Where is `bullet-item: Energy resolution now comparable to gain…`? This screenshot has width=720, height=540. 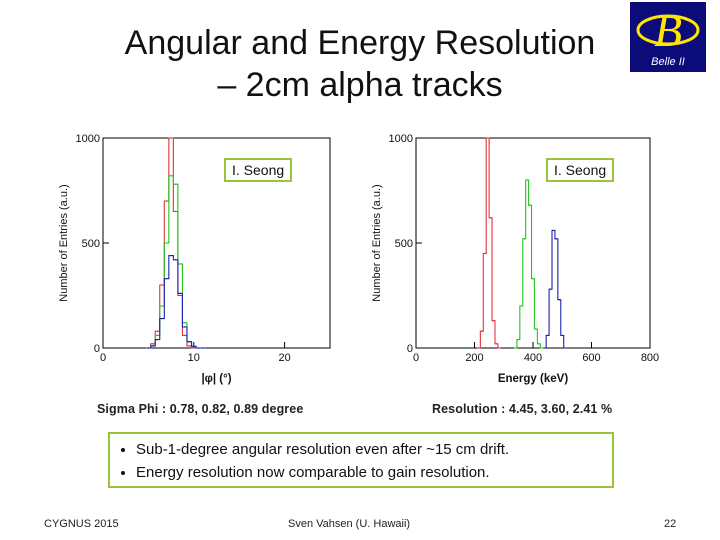
bullet-item: Energy resolution now comparable to gain… is located at coordinates (371, 472).